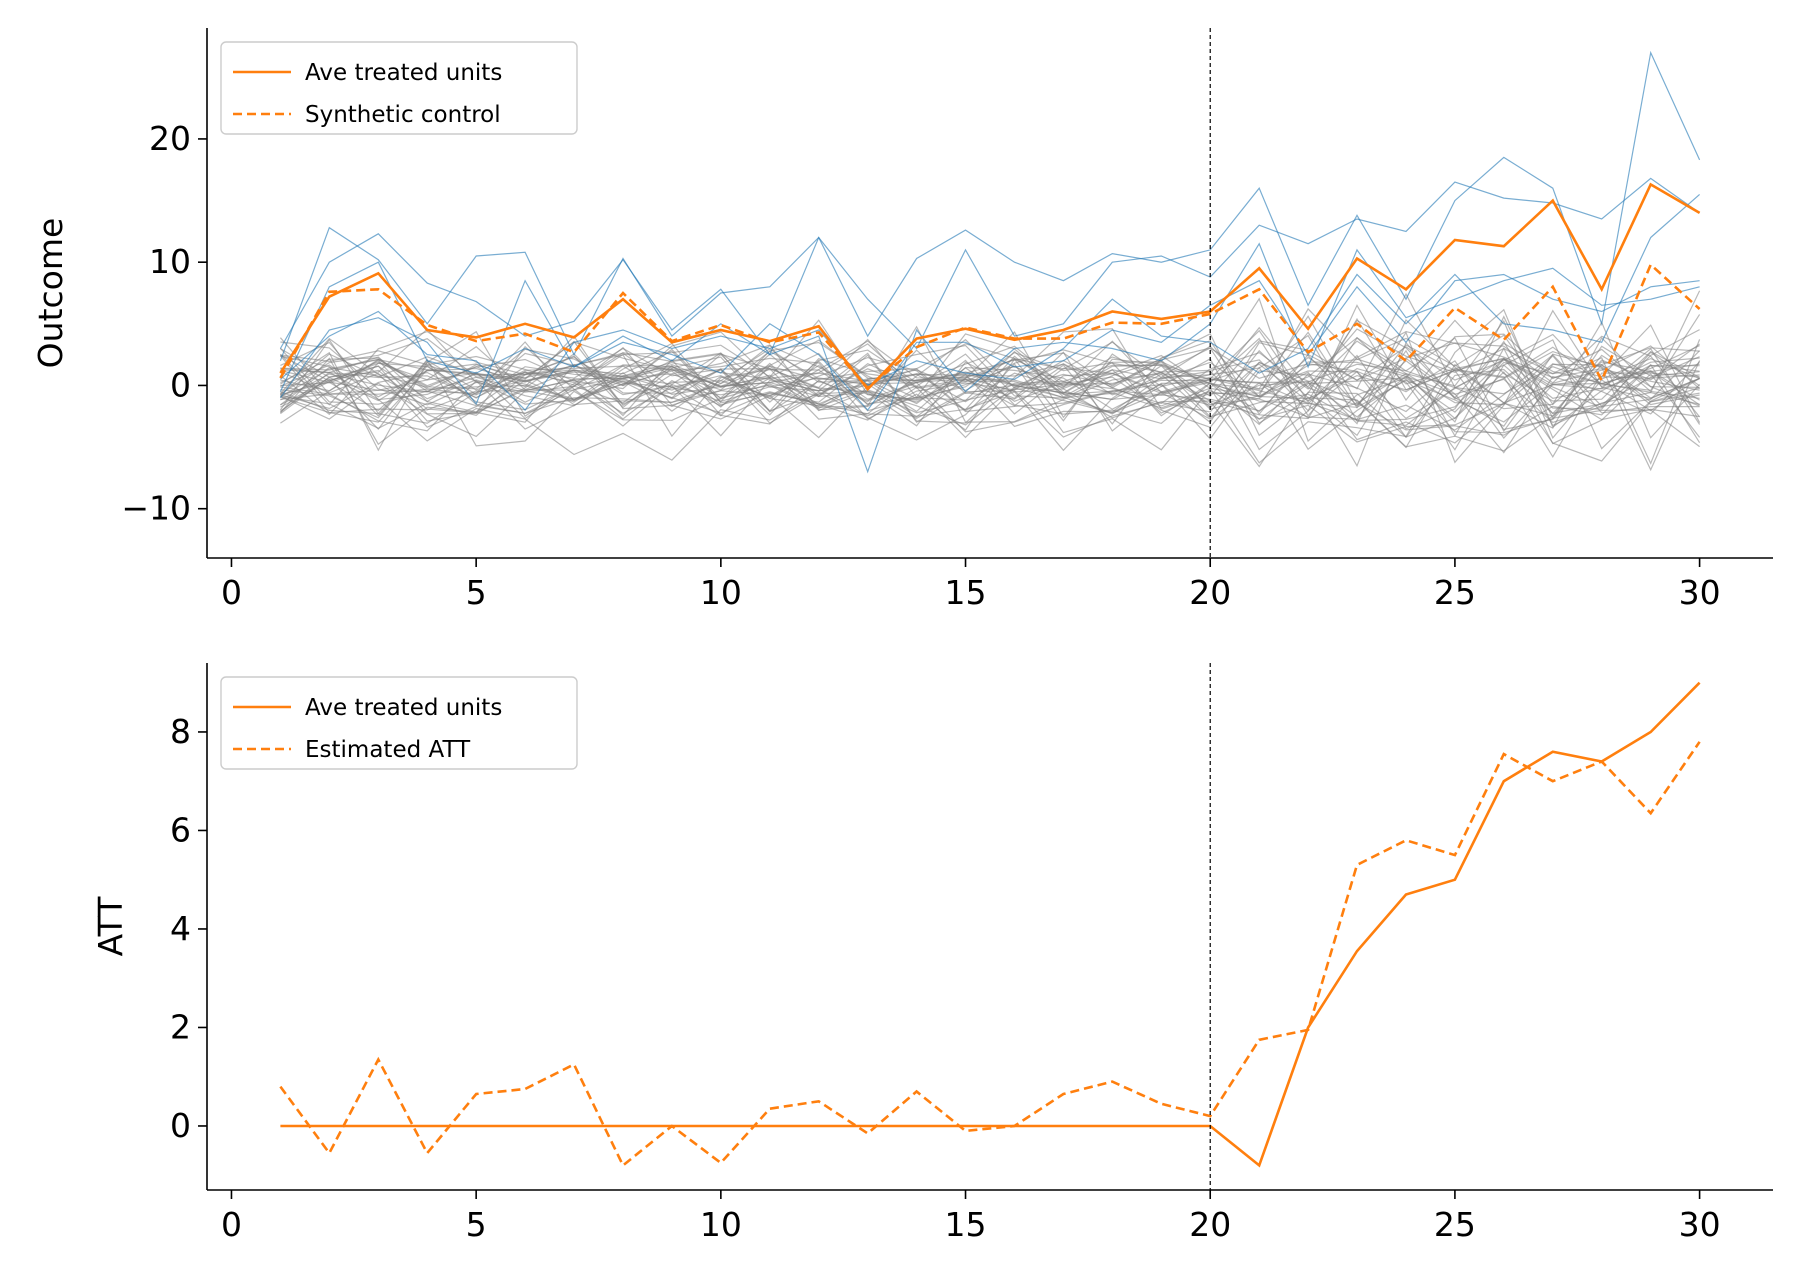  I want to click on att-legend: Ave treated units Estimated ATT, so click(399, 723).